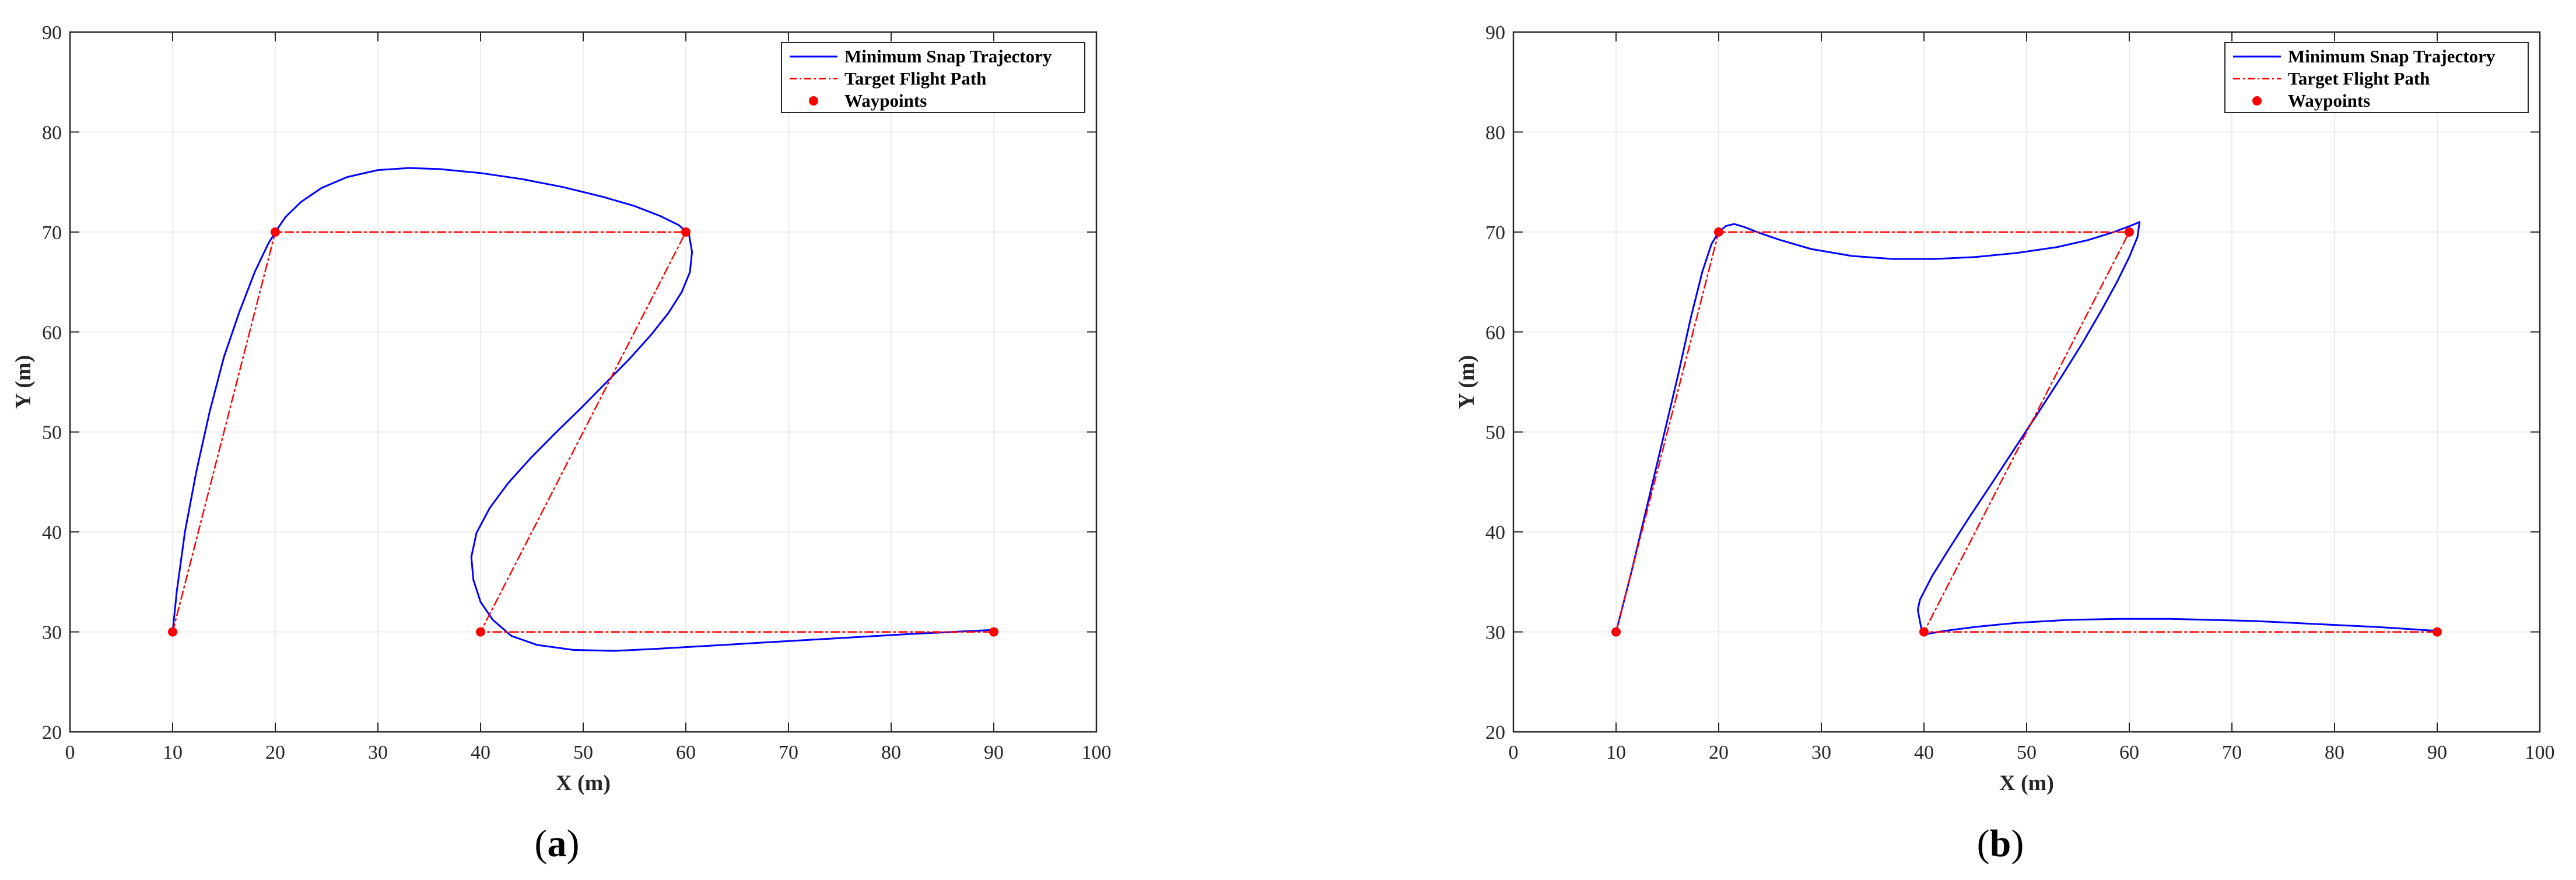 This screenshot has height=880, width=2576. I want to click on panel-caption: (b), so click(2000, 843).